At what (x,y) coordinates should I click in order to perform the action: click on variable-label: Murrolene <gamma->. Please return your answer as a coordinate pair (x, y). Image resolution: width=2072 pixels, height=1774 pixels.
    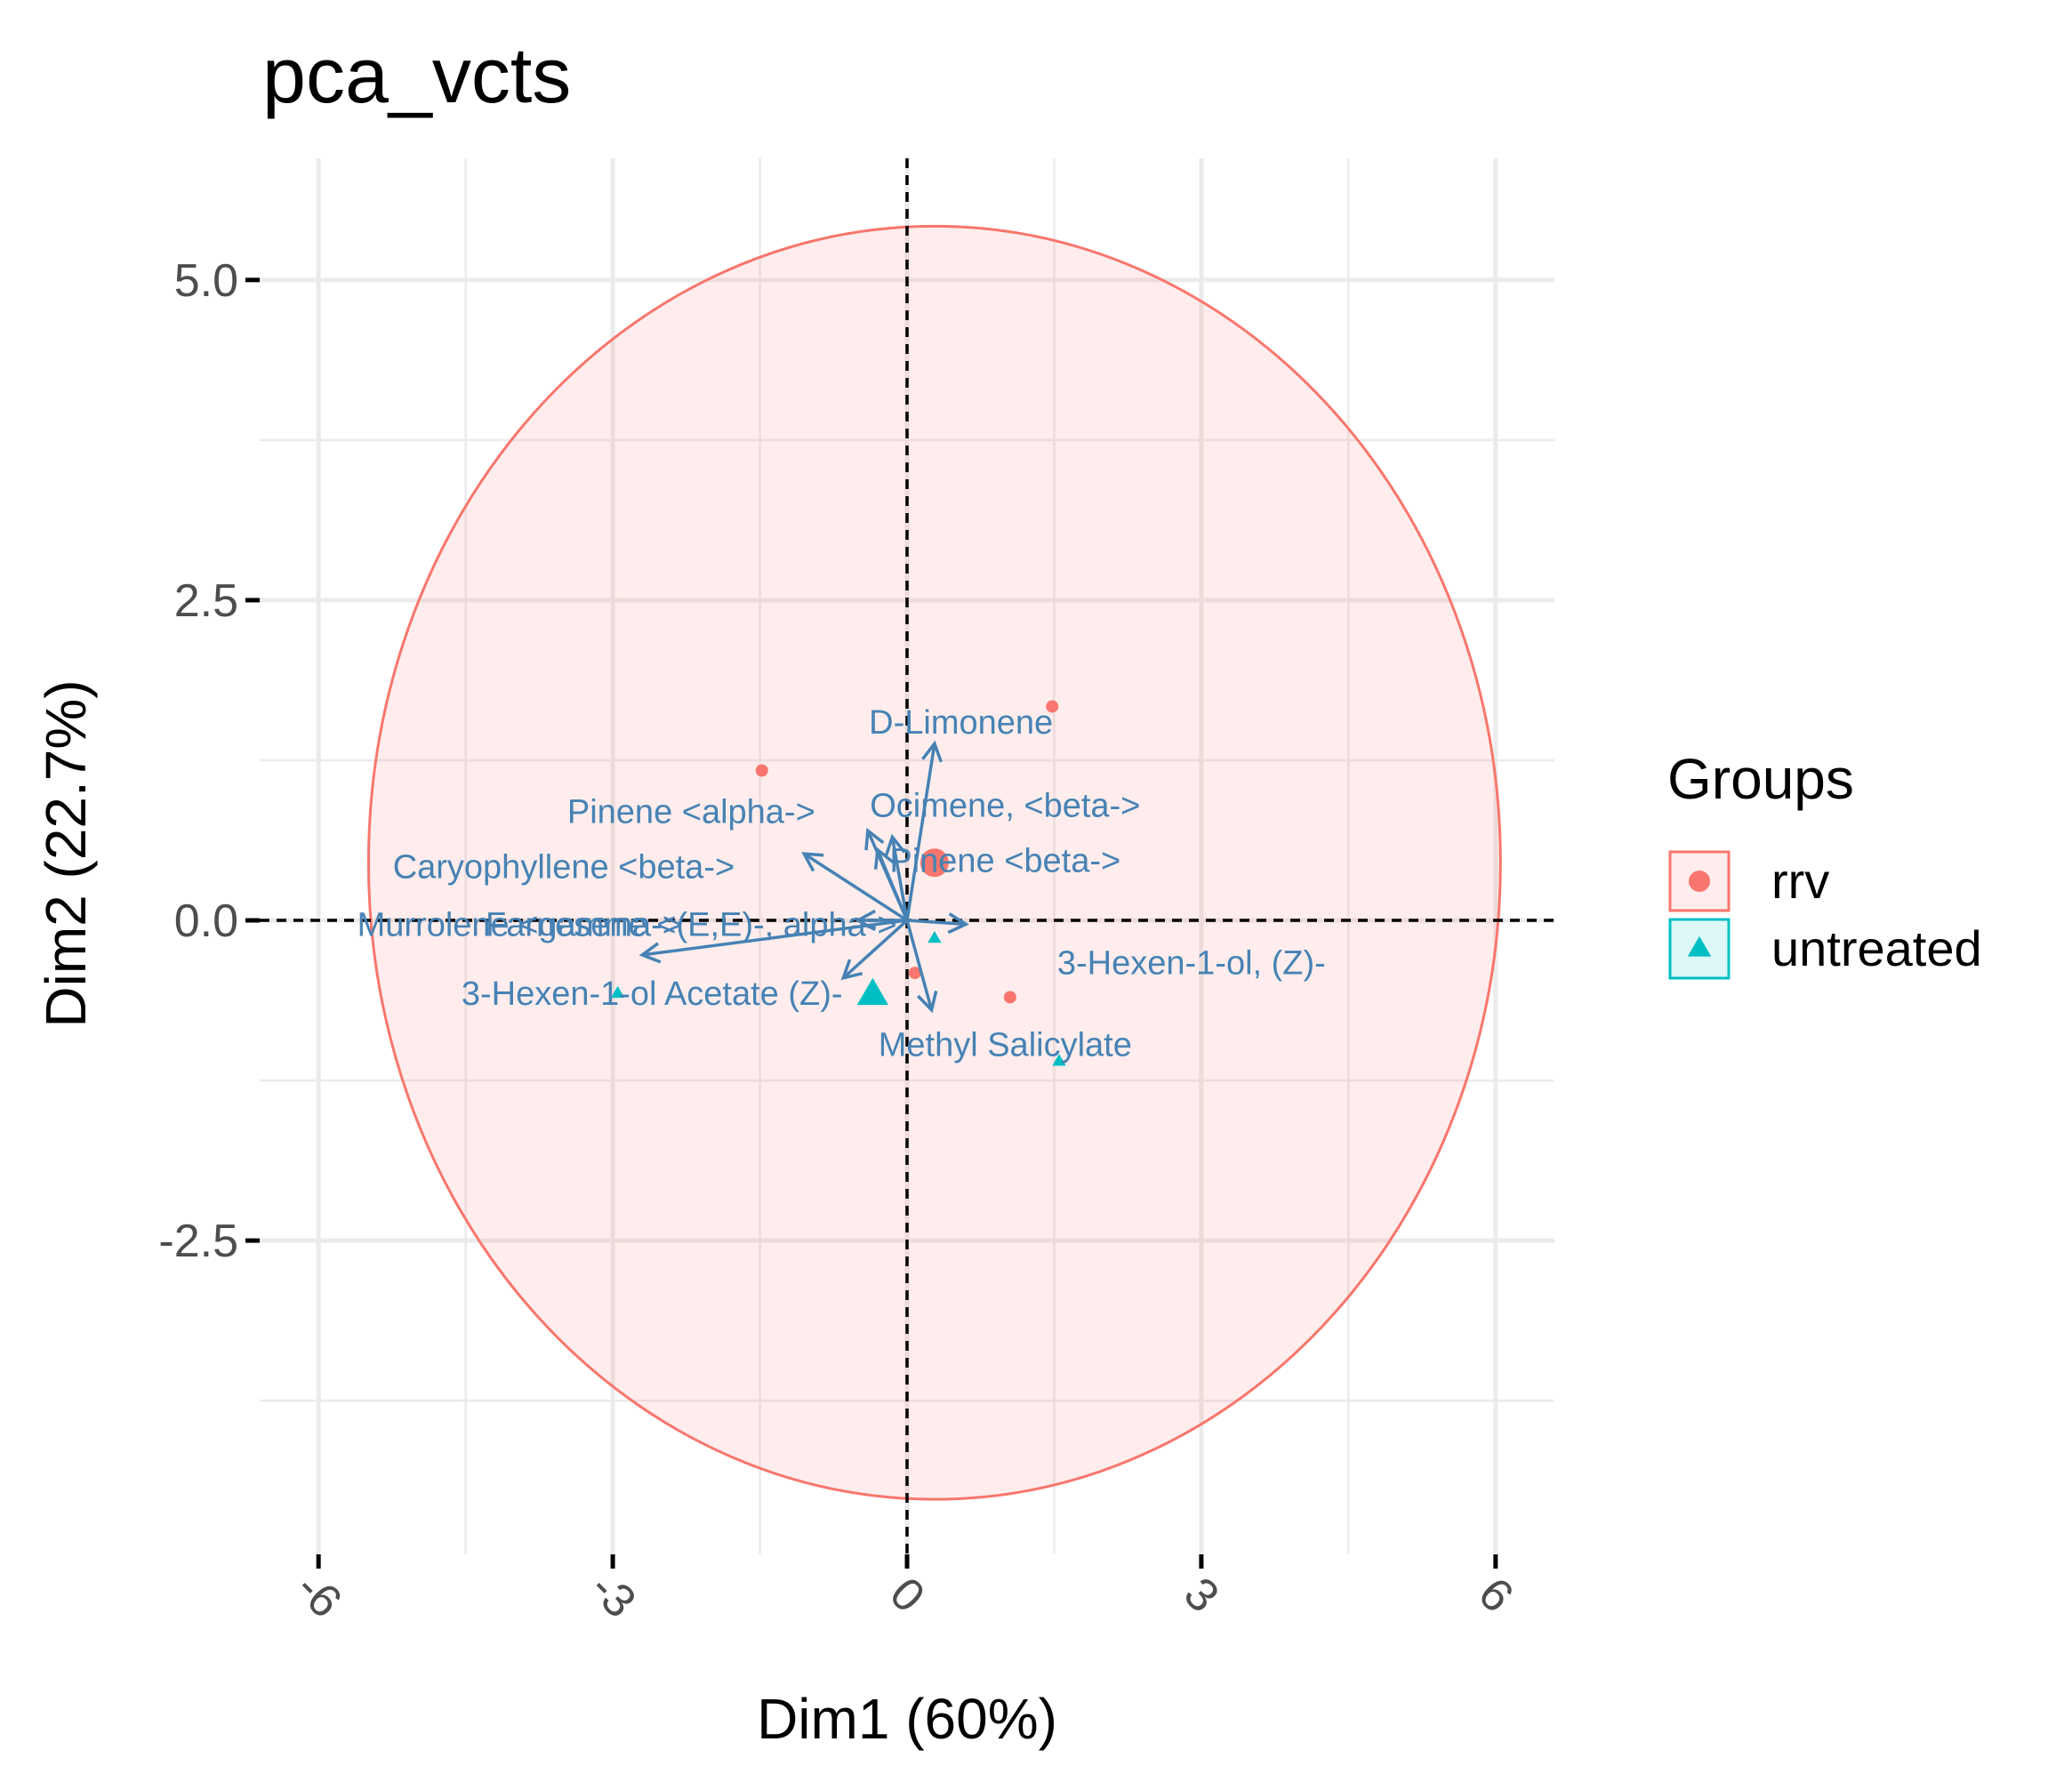
    Looking at the image, I should click on (519, 924).